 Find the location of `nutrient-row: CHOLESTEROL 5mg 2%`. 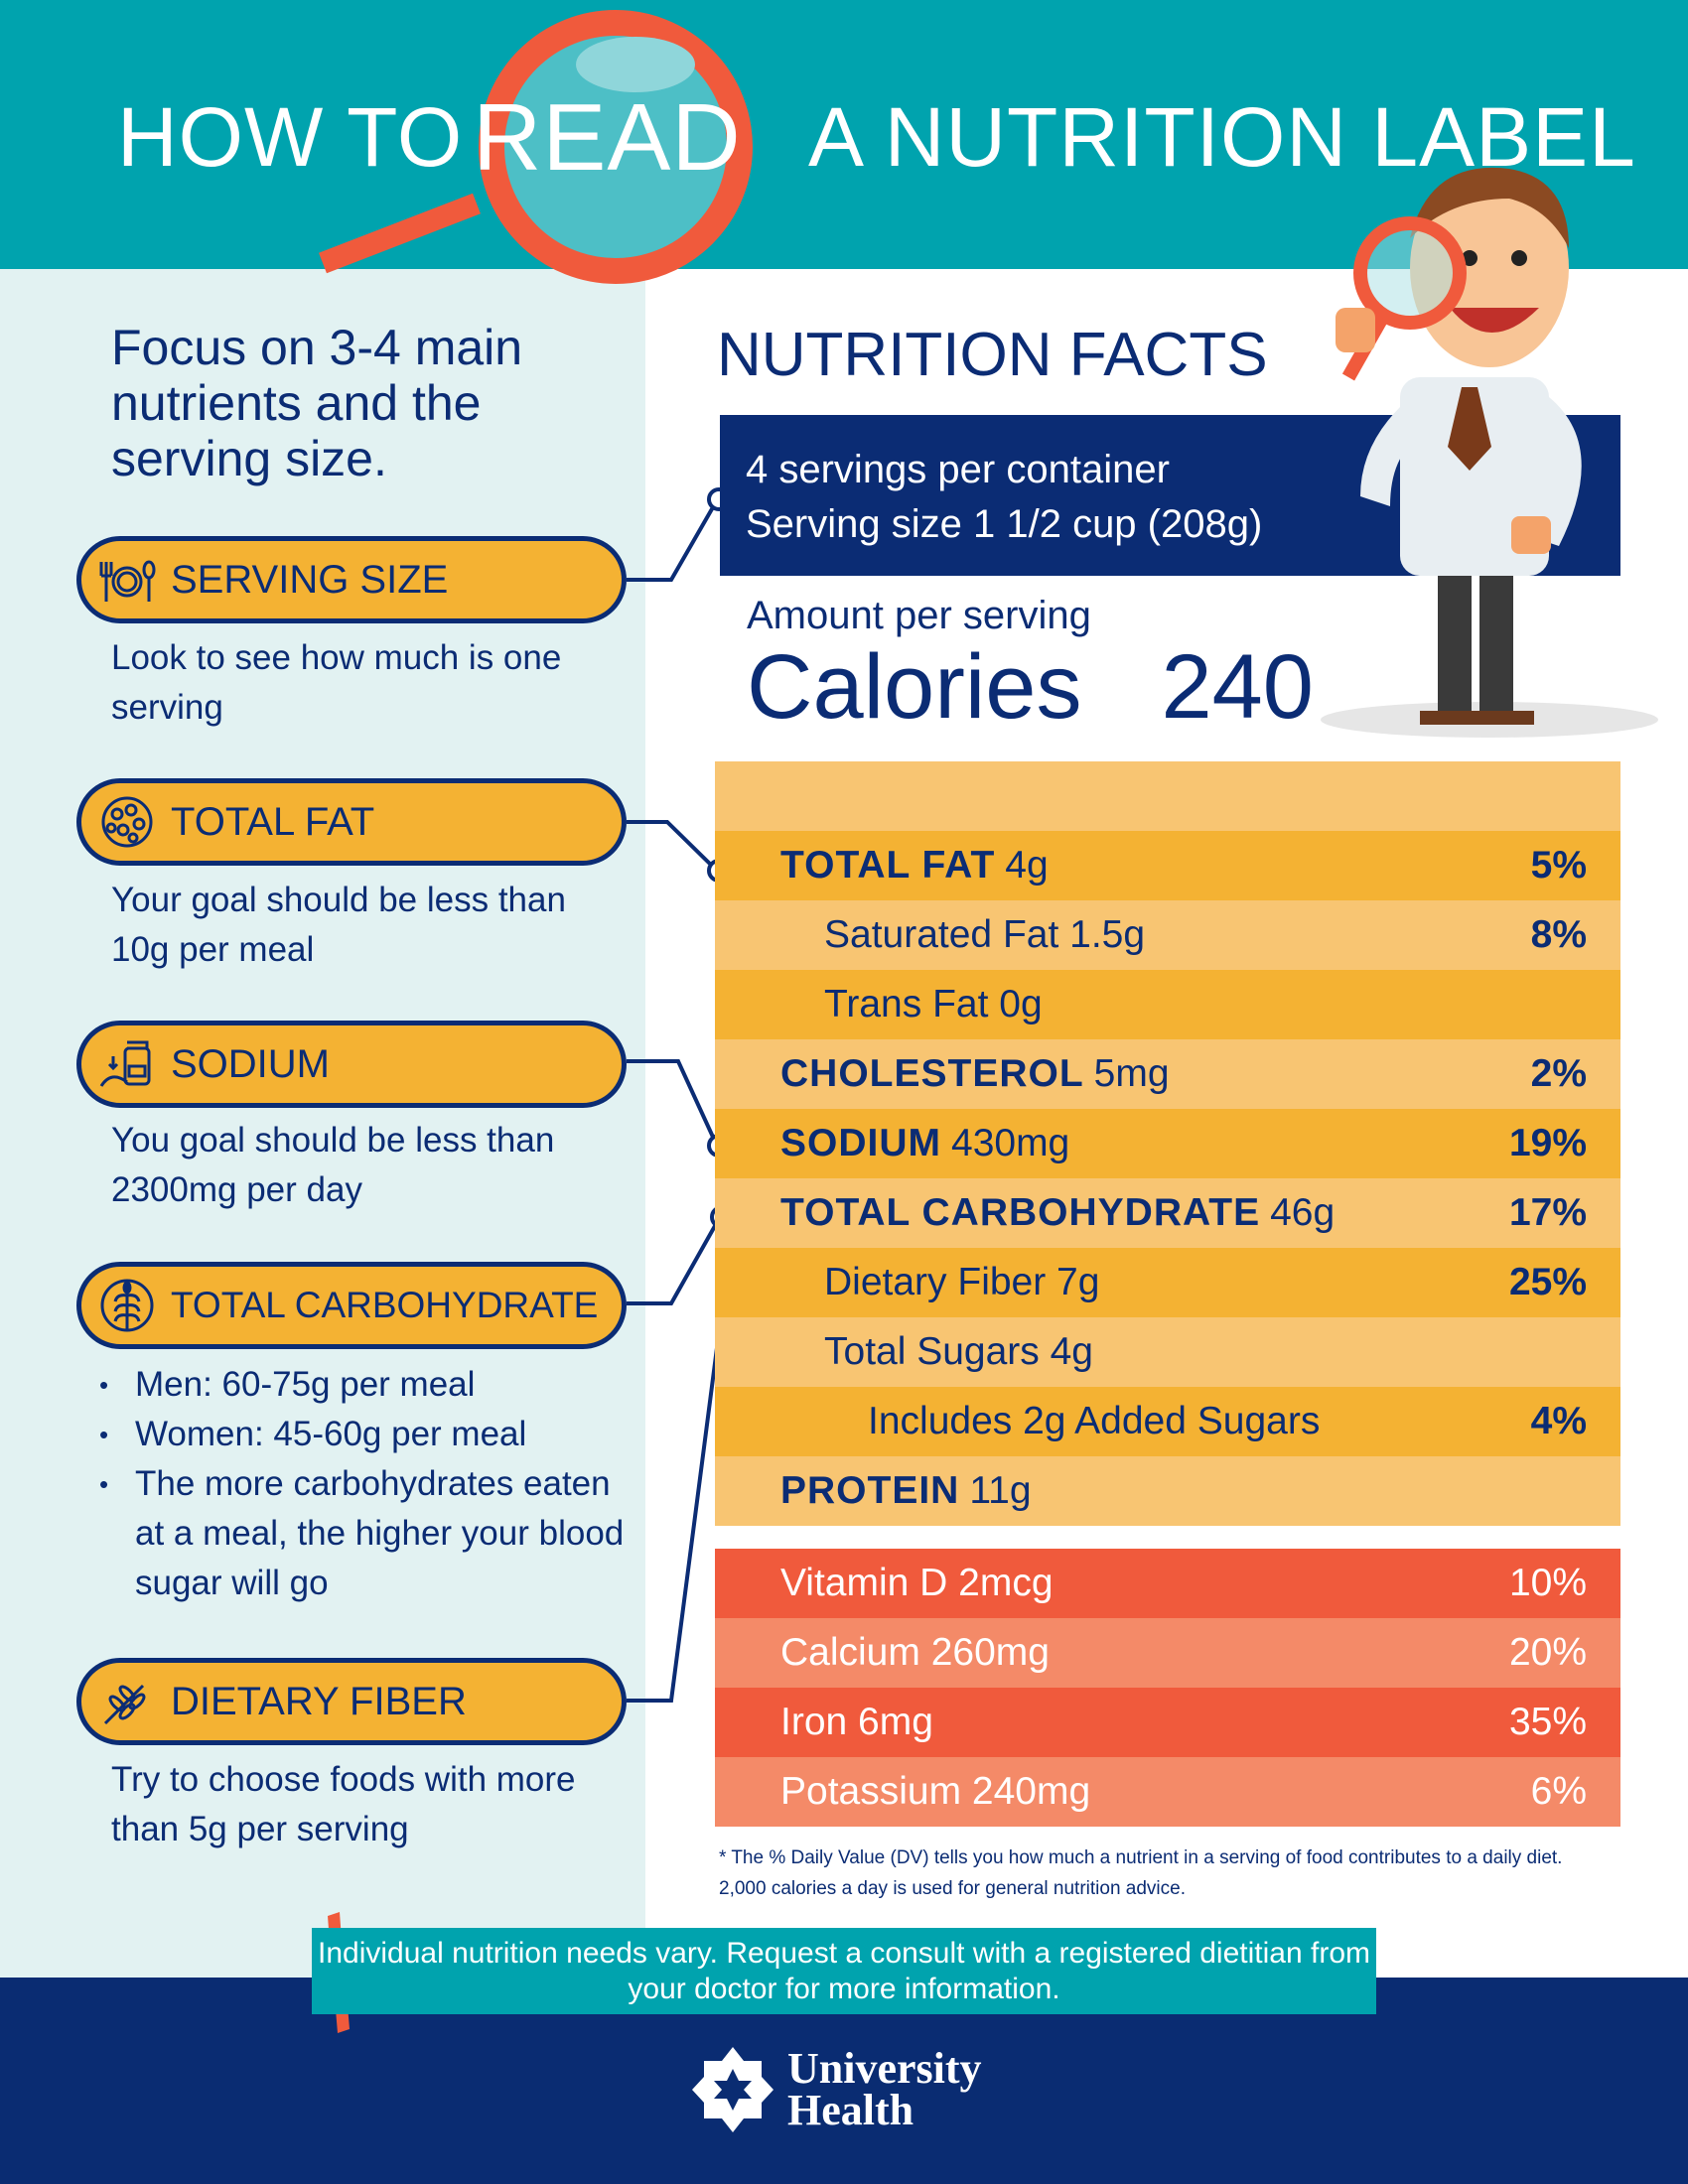

nutrient-row: CHOLESTEROL 5mg 2% is located at coordinates (1167, 1074).